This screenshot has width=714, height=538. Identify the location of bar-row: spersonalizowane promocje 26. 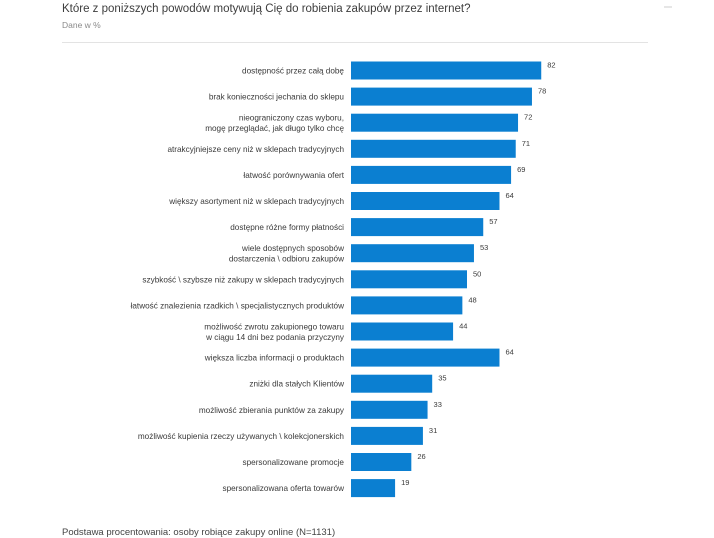
(334, 461).